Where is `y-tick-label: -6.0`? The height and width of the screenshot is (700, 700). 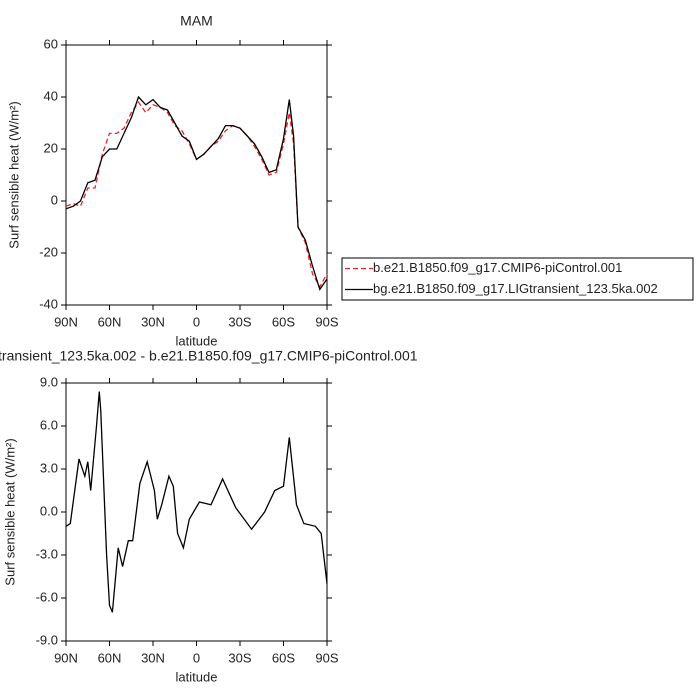
y-tick-label: -6.0 is located at coordinates (47, 596).